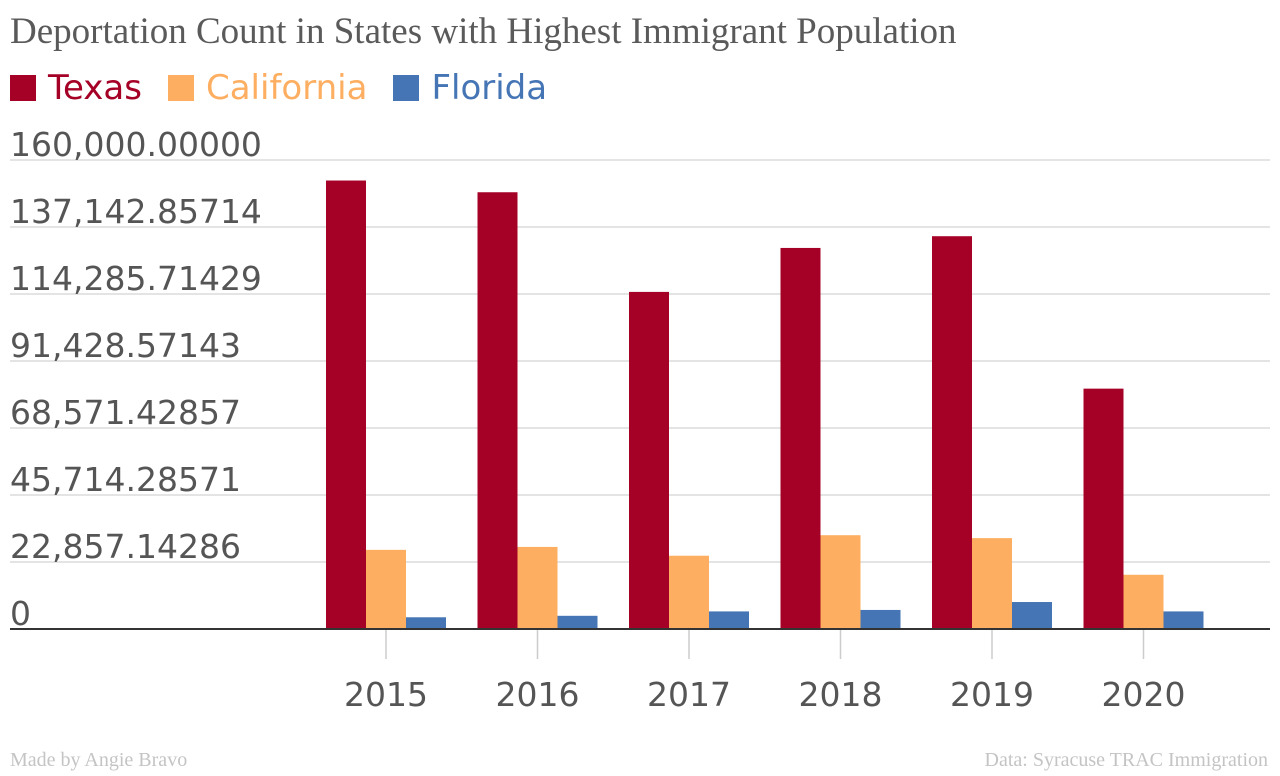 This screenshot has width=1280, height=776. I want to click on y-tick-label: 137,142.85714, so click(136, 211).